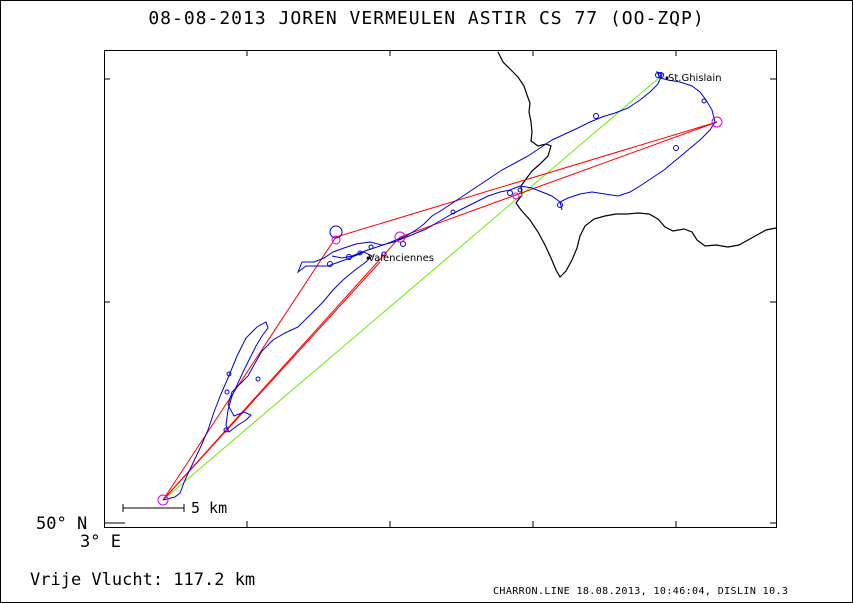 The width and height of the screenshot is (853, 603). I want to click on place-label-valenciennes: Valenciennes, so click(401, 258).